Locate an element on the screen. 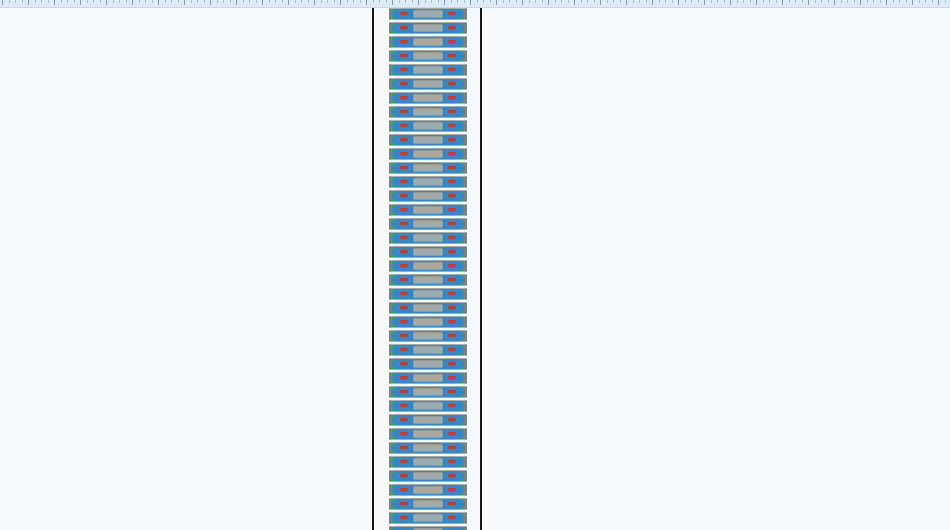 This screenshot has width=950, height=530. unit-ear-right is located at coordinates (465, 154).